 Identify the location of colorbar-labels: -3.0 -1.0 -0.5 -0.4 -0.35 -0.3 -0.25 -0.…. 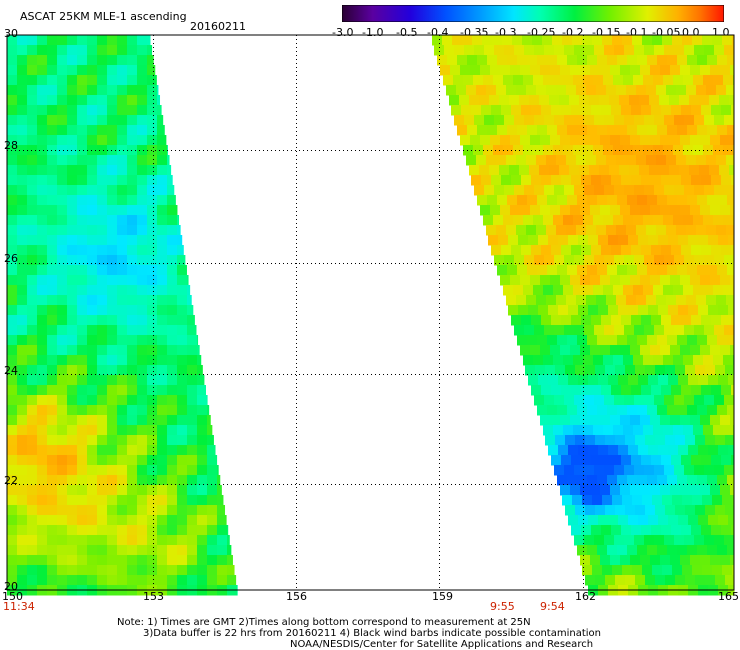
(535, 33).